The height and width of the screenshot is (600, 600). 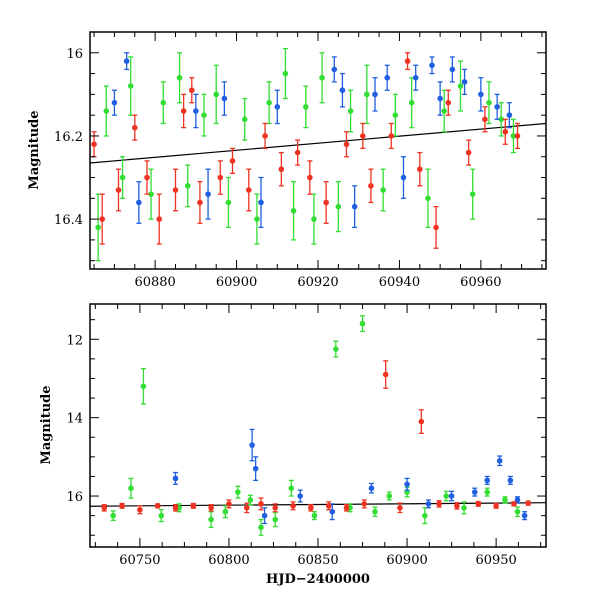 What do you see at coordinates (350, 476) in the screenshot?
I see `bottom-series-blue` at bounding box center [350, 476].